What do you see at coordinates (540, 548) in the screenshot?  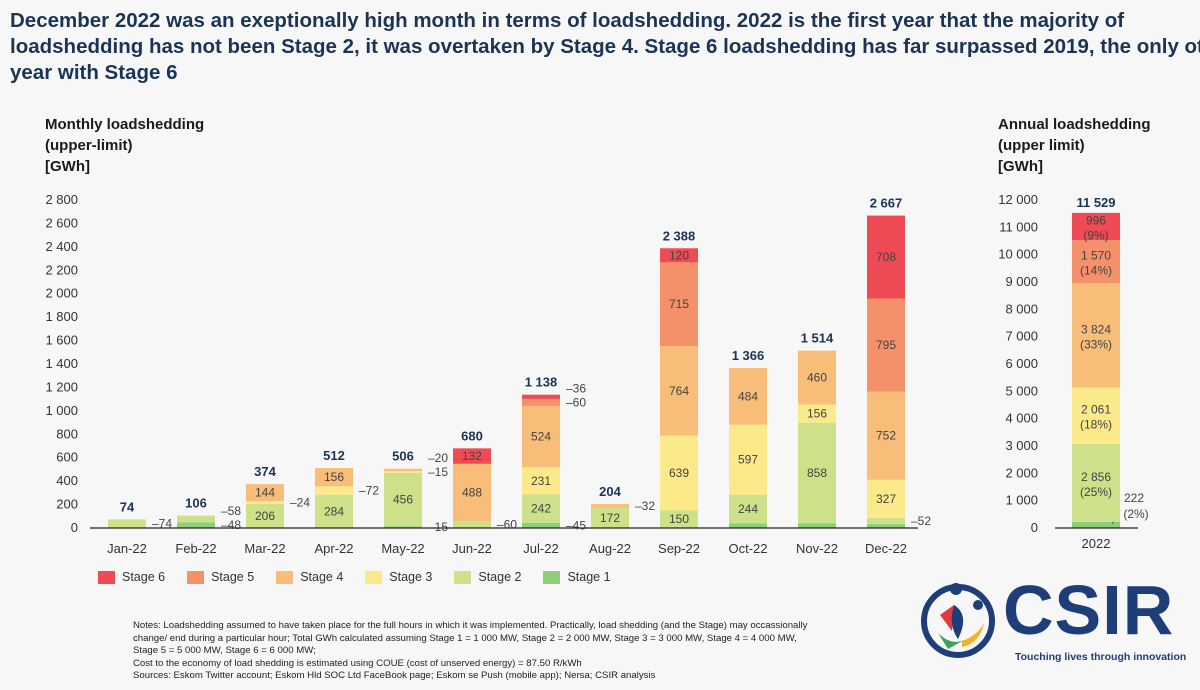 I see `x-tick-label: Jul-22` at bounding box center [540, 548].